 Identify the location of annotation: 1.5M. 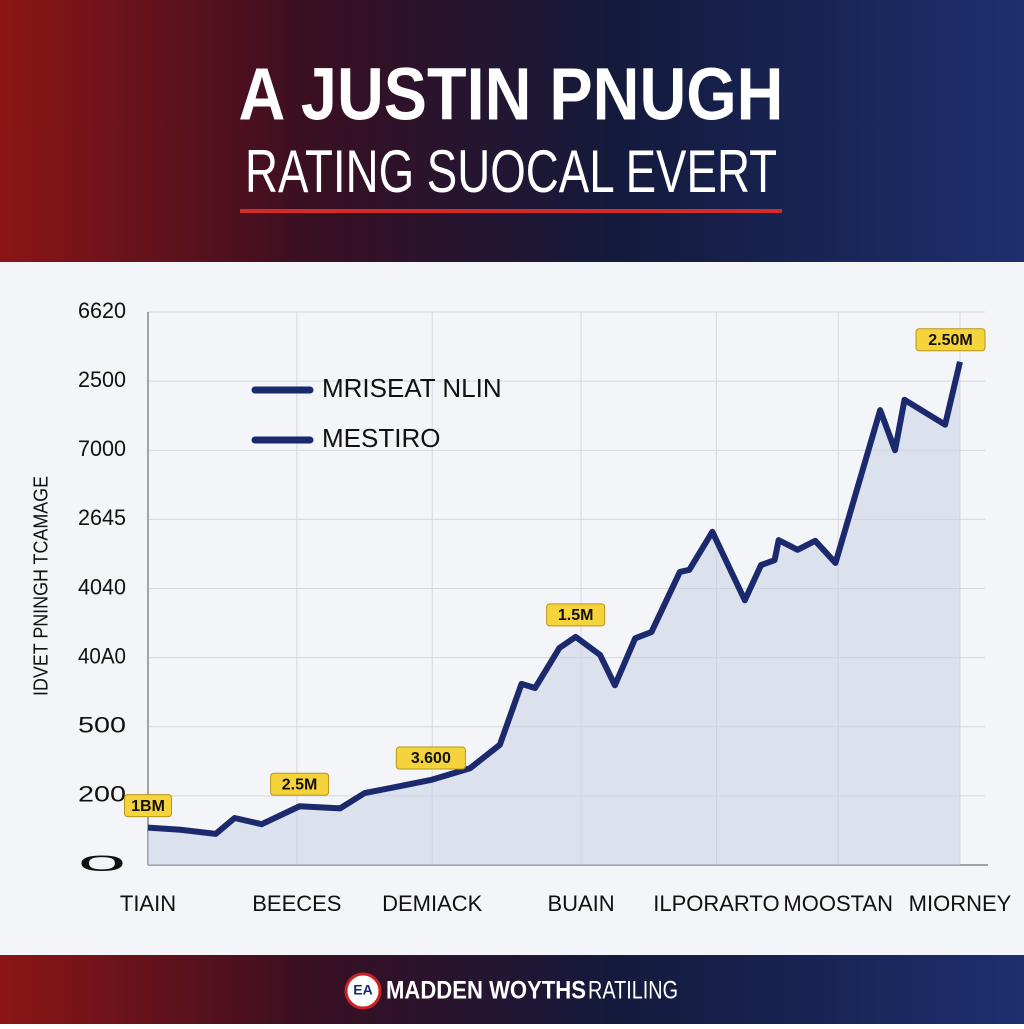
(576, 615).